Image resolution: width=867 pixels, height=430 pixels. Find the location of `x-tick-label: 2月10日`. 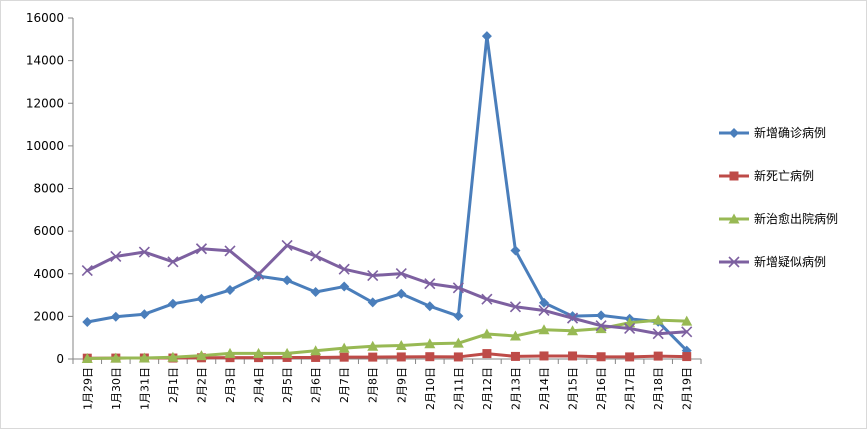

x-tick-label: 2月10日 is located at coordinates (430, 388).